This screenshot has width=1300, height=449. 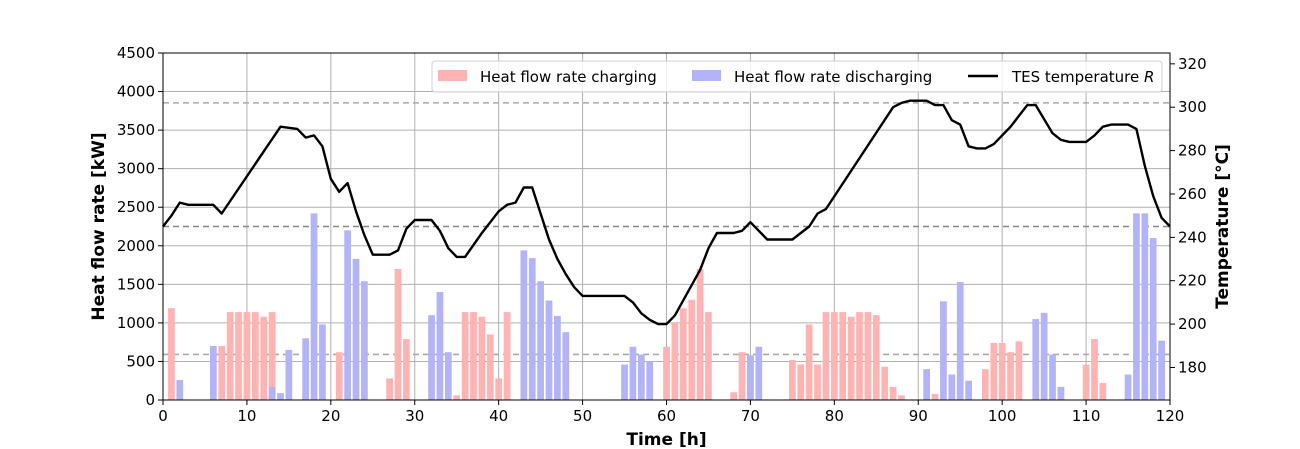 I want to click on y2-tick-label: 280, so click(x=1192, y=151).